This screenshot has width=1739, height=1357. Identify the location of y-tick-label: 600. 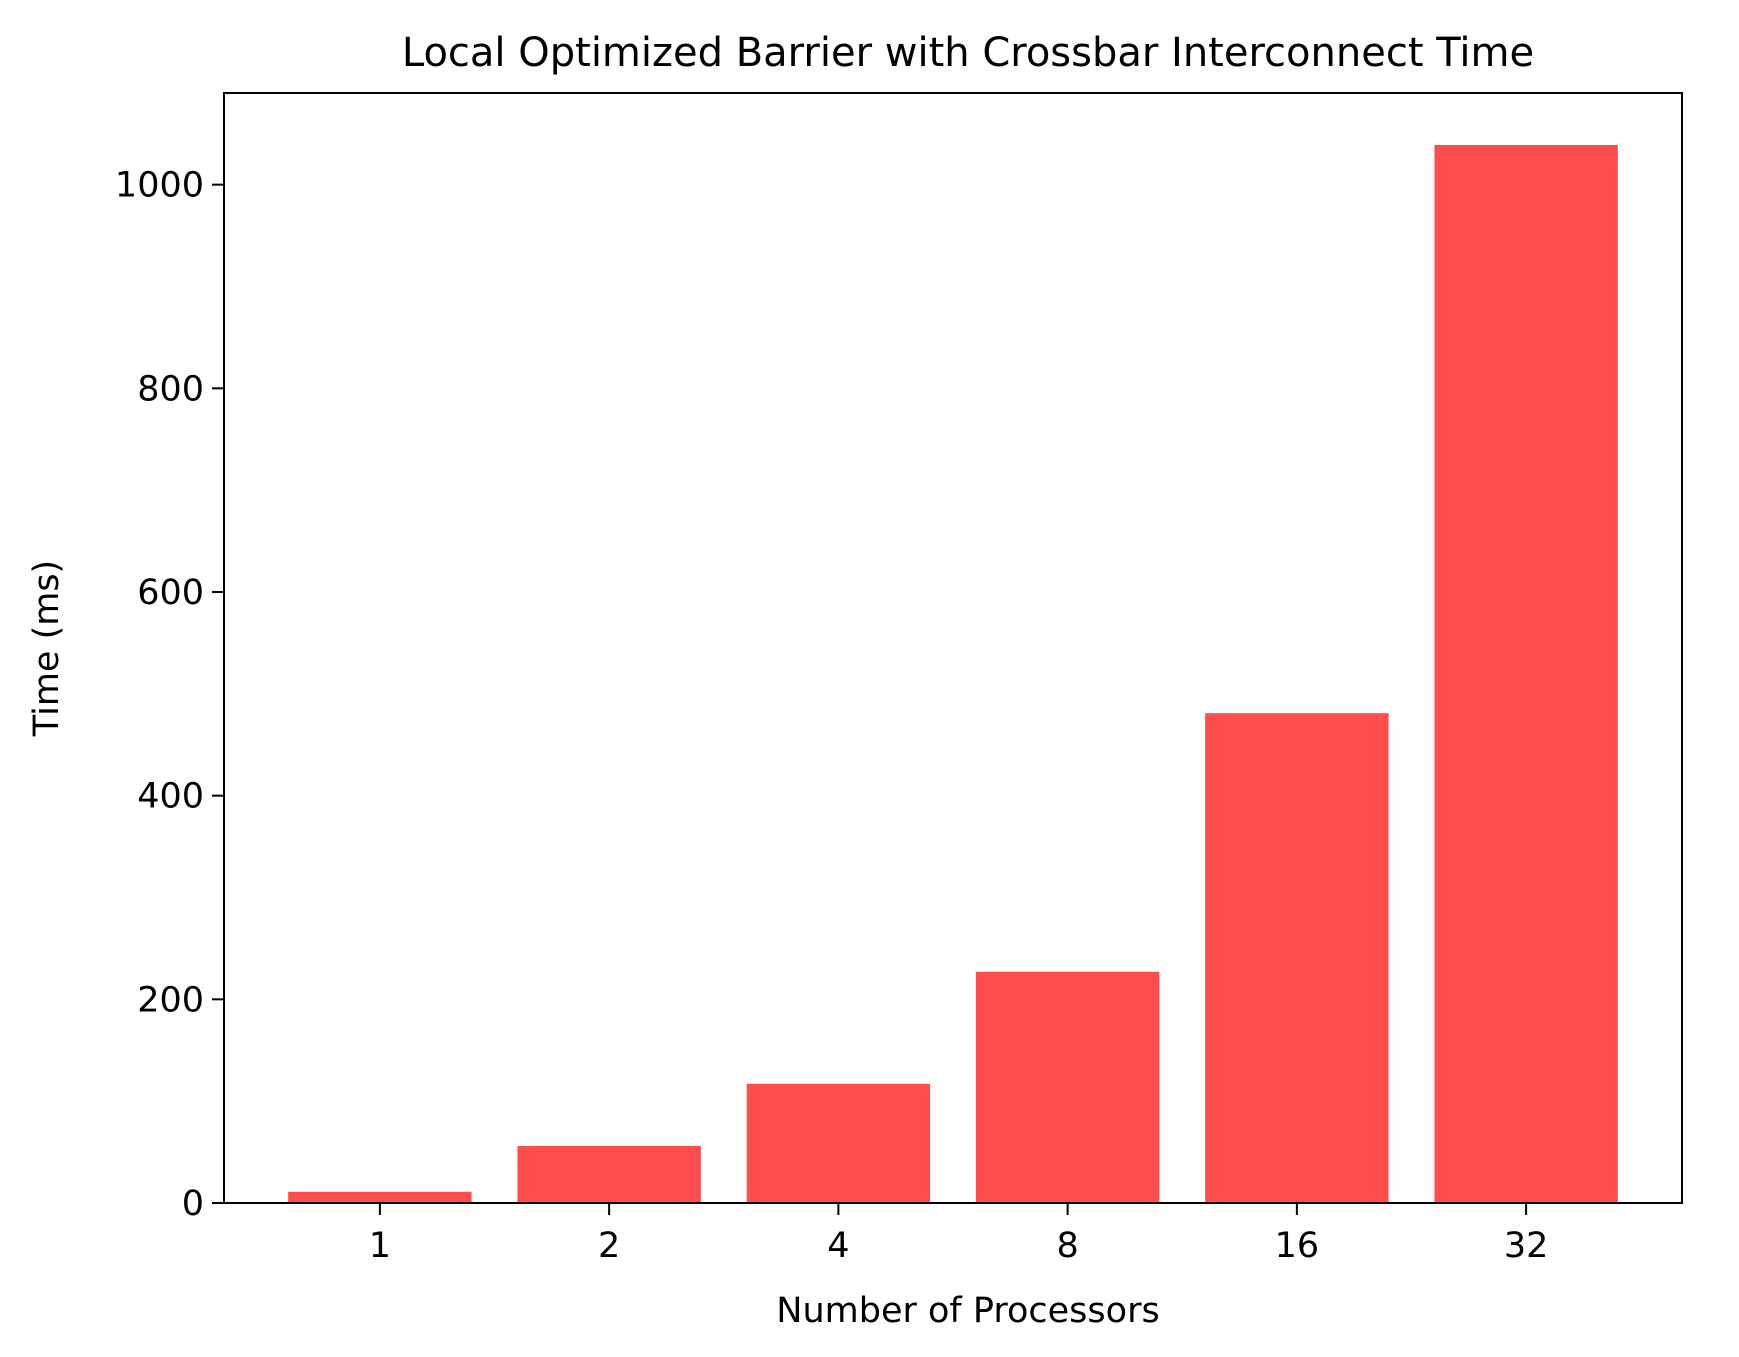
(170, 593).